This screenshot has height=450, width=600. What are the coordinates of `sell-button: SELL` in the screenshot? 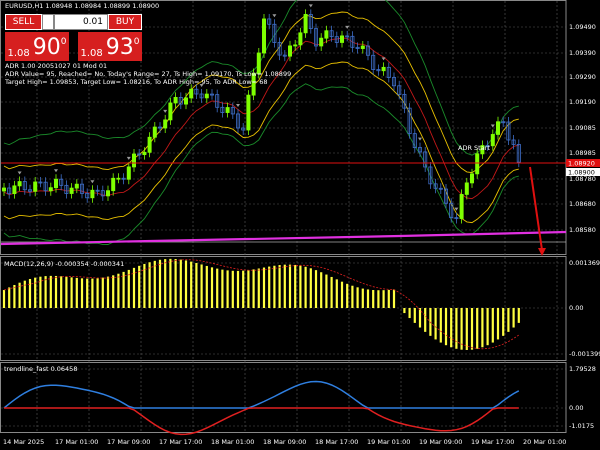 It's located at (23, 22).